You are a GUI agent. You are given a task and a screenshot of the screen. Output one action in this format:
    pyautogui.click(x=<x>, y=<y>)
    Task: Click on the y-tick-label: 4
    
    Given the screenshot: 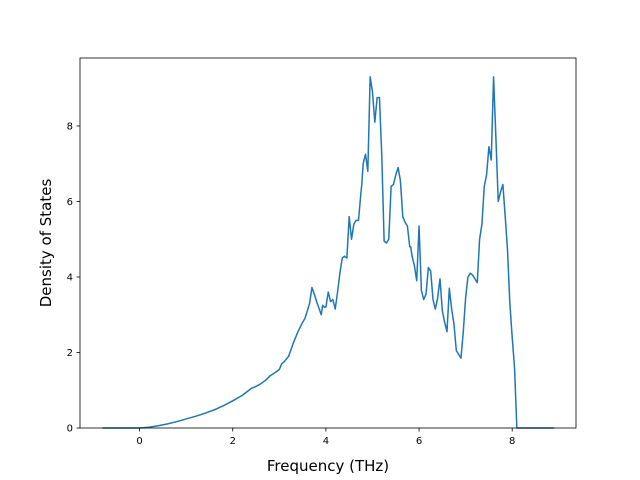 What is the action you would take?
    pyautogui.click(x=70, y=278)
    